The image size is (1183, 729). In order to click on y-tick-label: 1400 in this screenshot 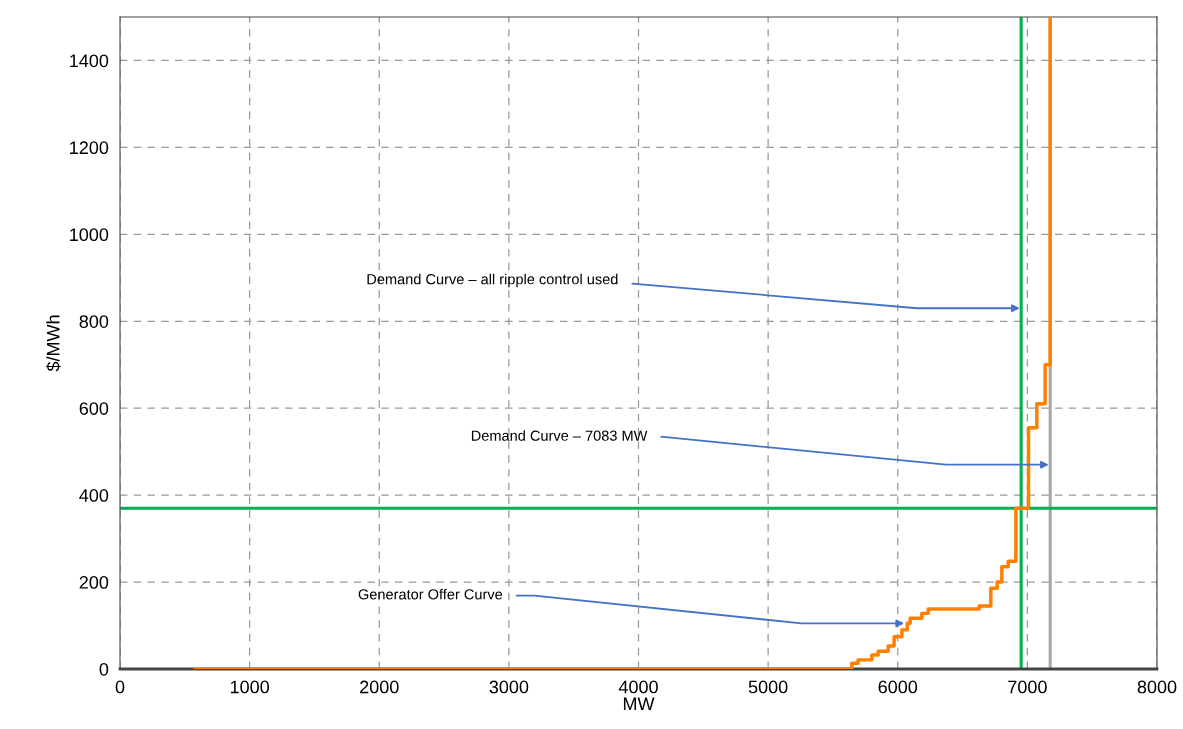, I will do `click(89, 61)`.